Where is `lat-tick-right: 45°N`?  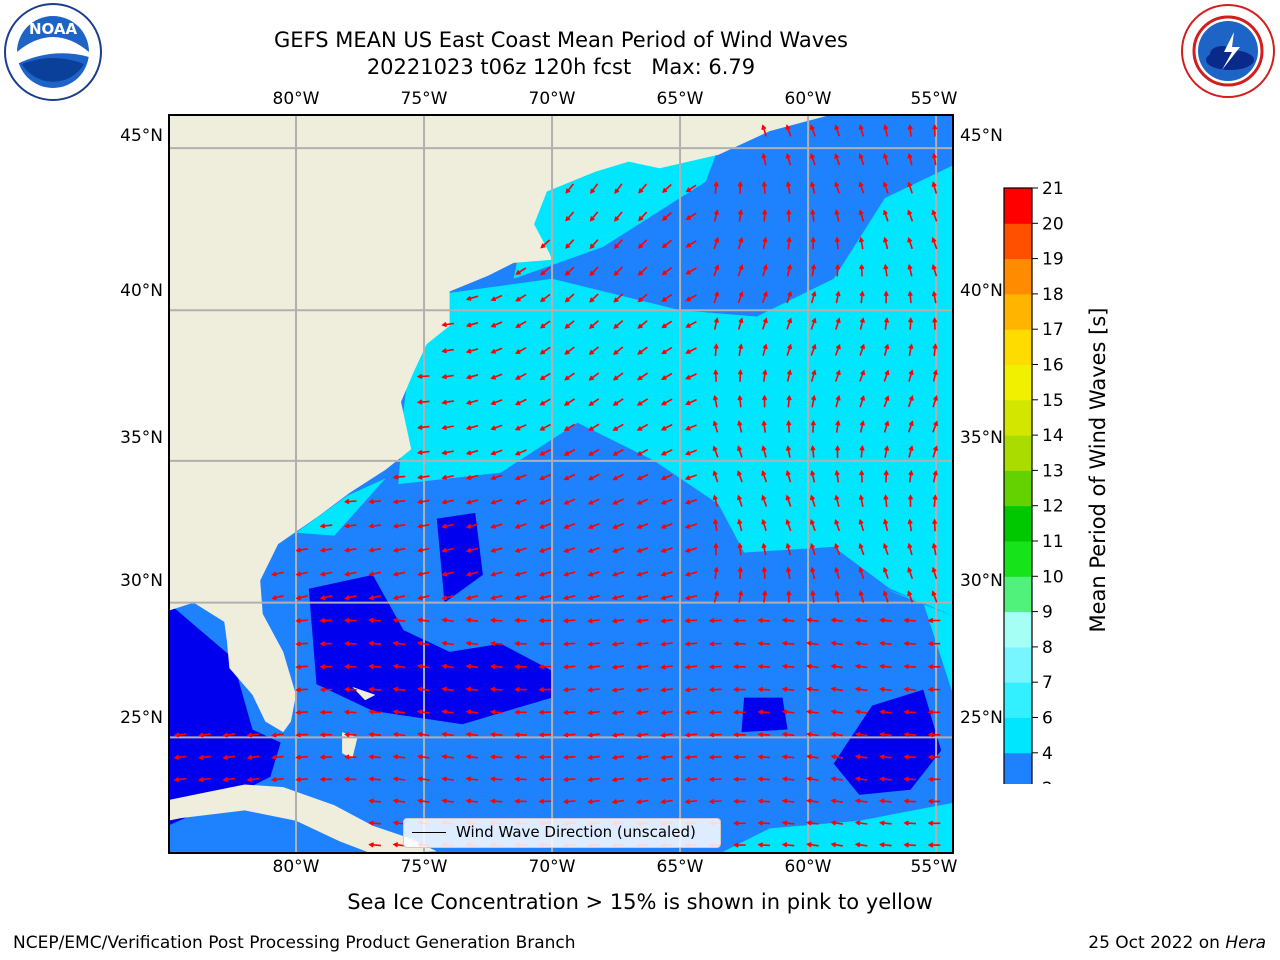 lat-tick-right: 45°N is located at coordinates (981, 136).